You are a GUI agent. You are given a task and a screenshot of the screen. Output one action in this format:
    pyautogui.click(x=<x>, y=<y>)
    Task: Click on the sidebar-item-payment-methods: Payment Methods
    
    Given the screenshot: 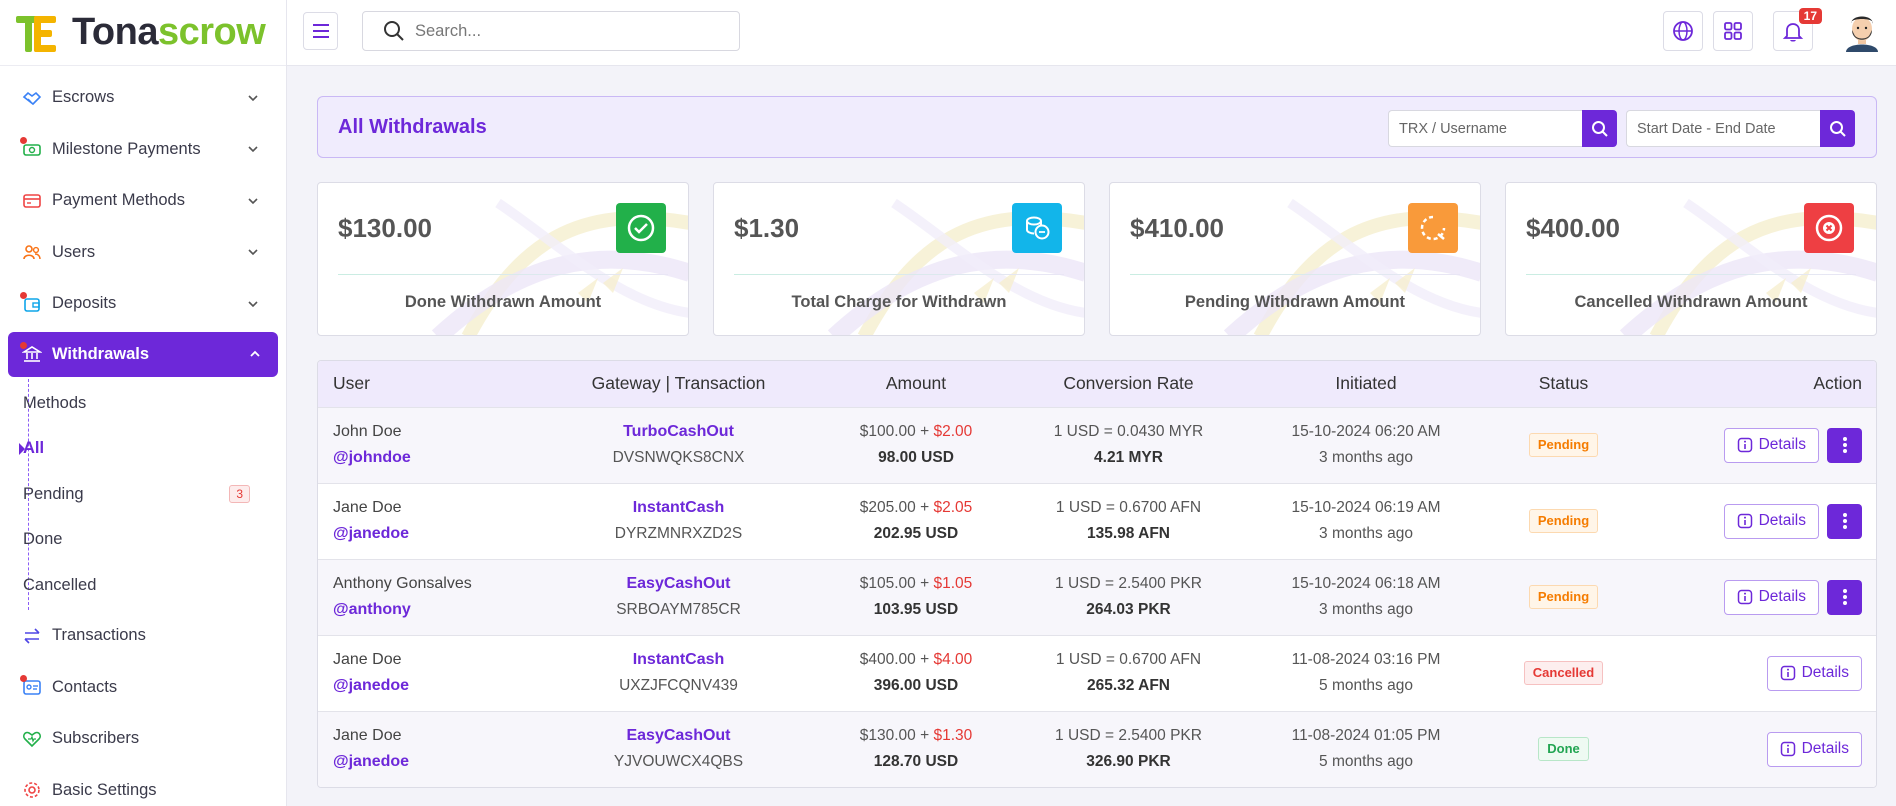 What is the action you would take?
    pyautogui.click(x=143, y=201)
    